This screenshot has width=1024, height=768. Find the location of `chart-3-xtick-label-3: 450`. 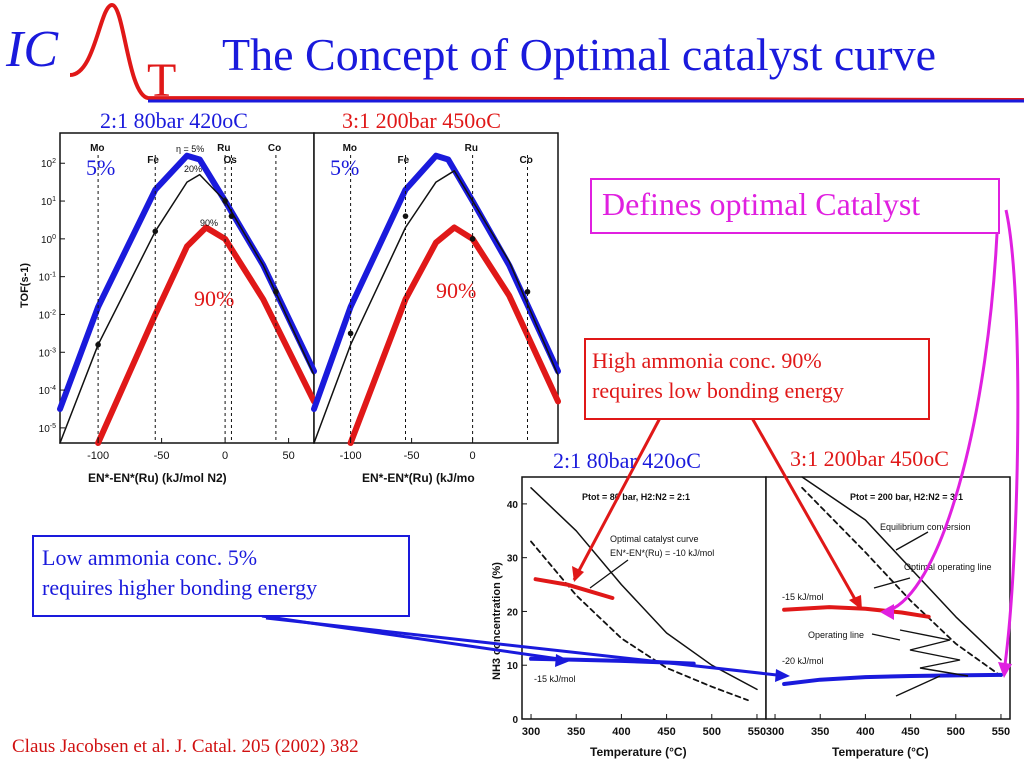

chart-3-xtick-label-3: 450 is located at coordinates (910, 732).